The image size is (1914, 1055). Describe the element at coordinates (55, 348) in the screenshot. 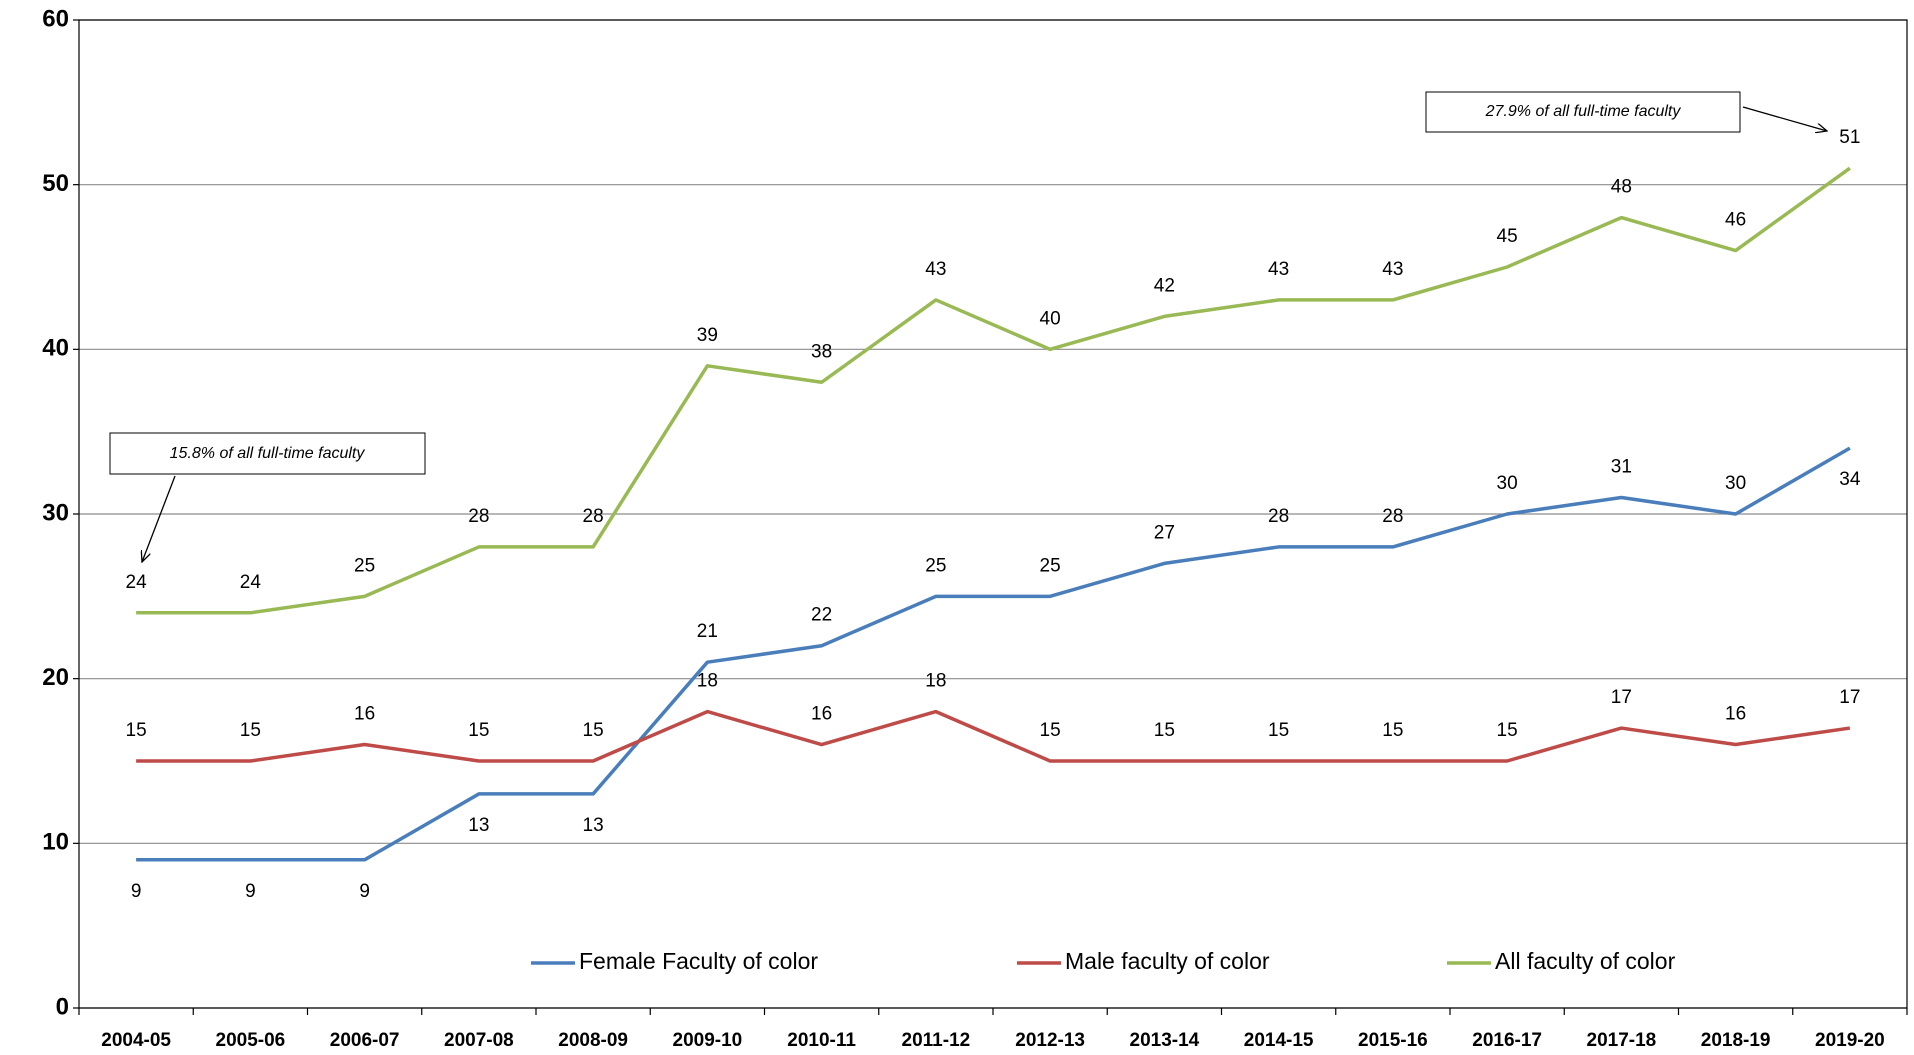

I see `y-tick-label: 40` at that location.